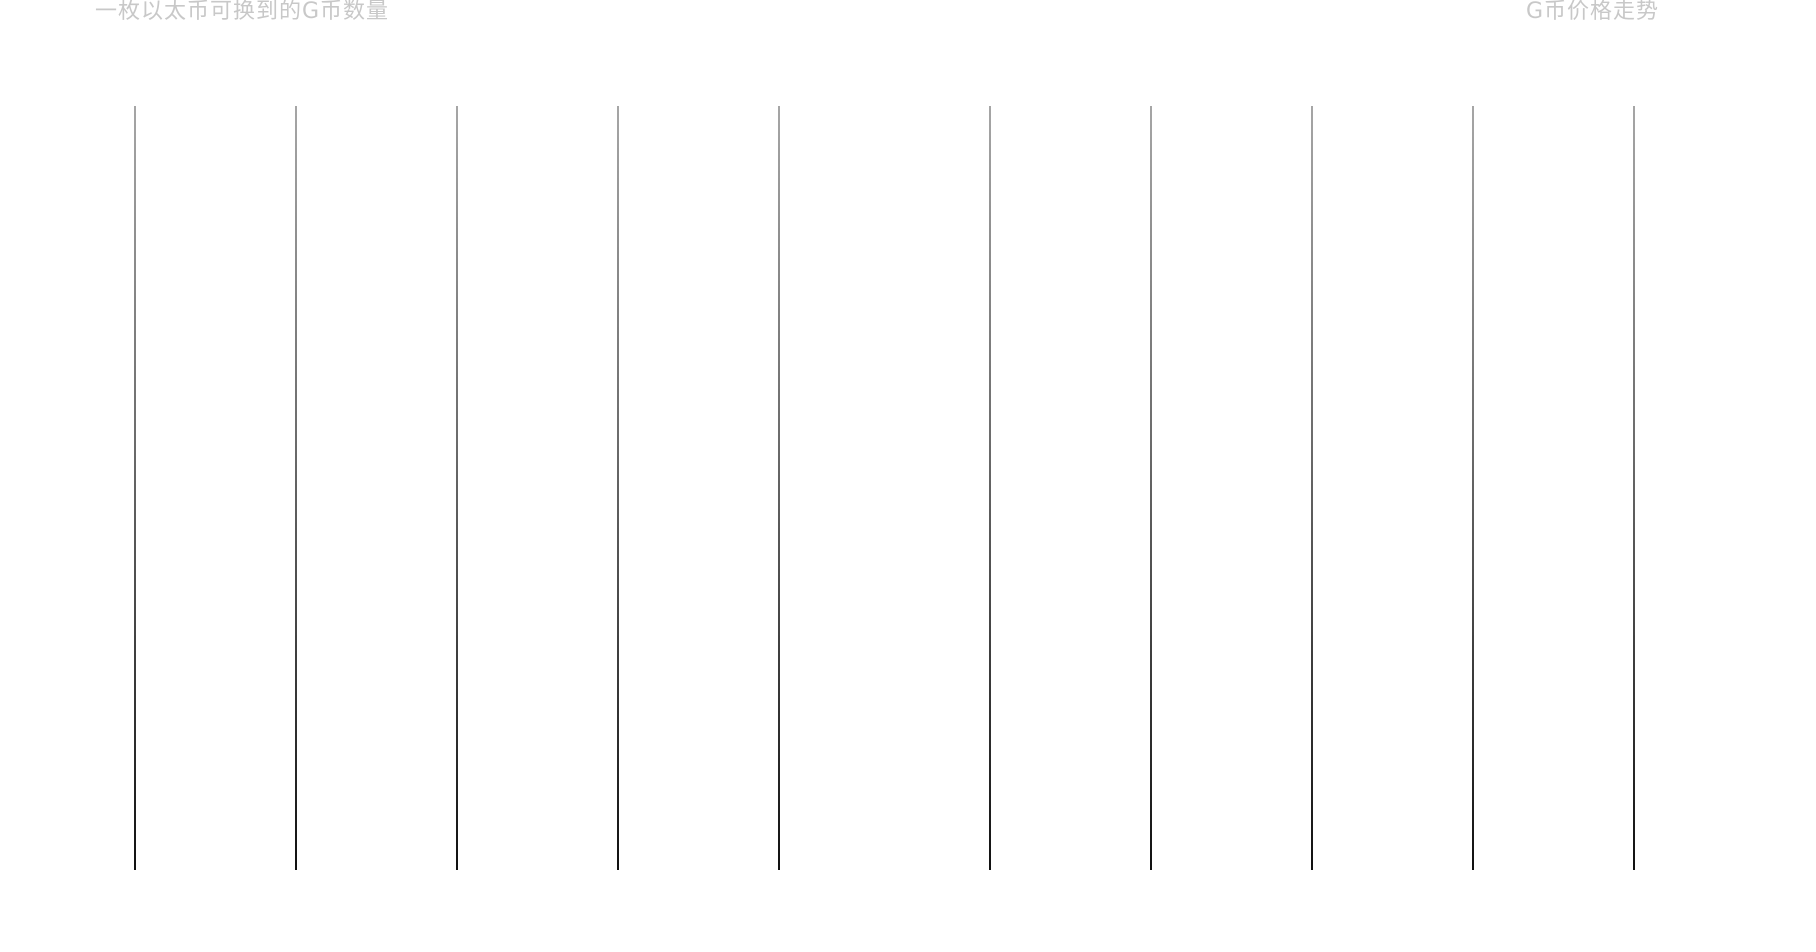  What do you see at coordinates (242, 12) in the screenshot?
I see `eth-to-g-coin-label: 一枚以太币可换到的G币数量` at bounding box center [242, 12].